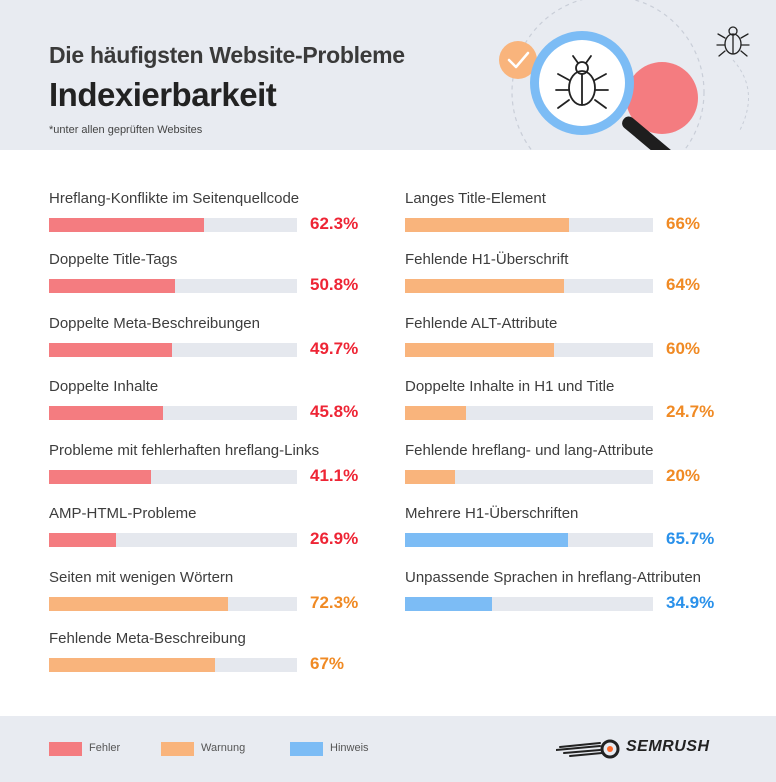 The width and height of the screenshot is (776, 782). What do you see at coordinates (334, 475) in the screenshot?
I see `bar-value-label: 41.1%` at bounding box center [334, 475].